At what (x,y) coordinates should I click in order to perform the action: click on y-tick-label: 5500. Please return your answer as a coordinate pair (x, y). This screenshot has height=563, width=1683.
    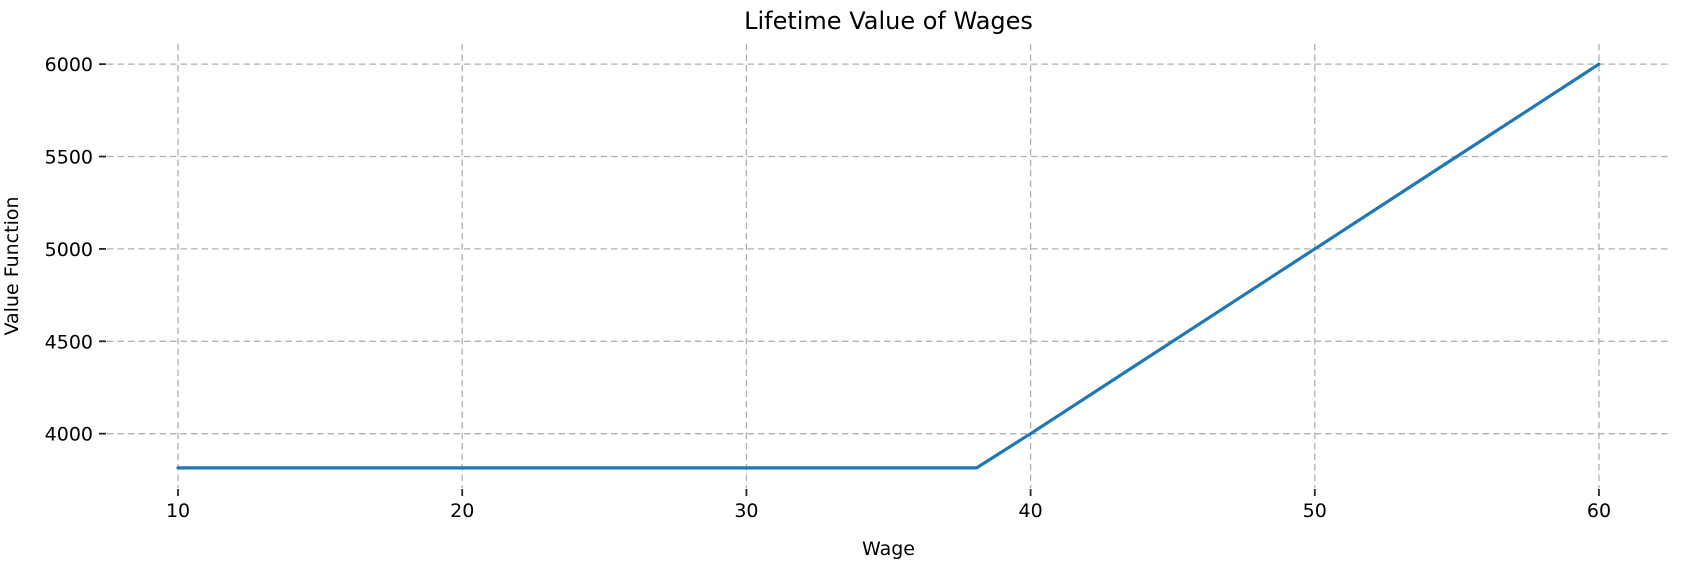
    Looking at the image, I should click on (69, 158).